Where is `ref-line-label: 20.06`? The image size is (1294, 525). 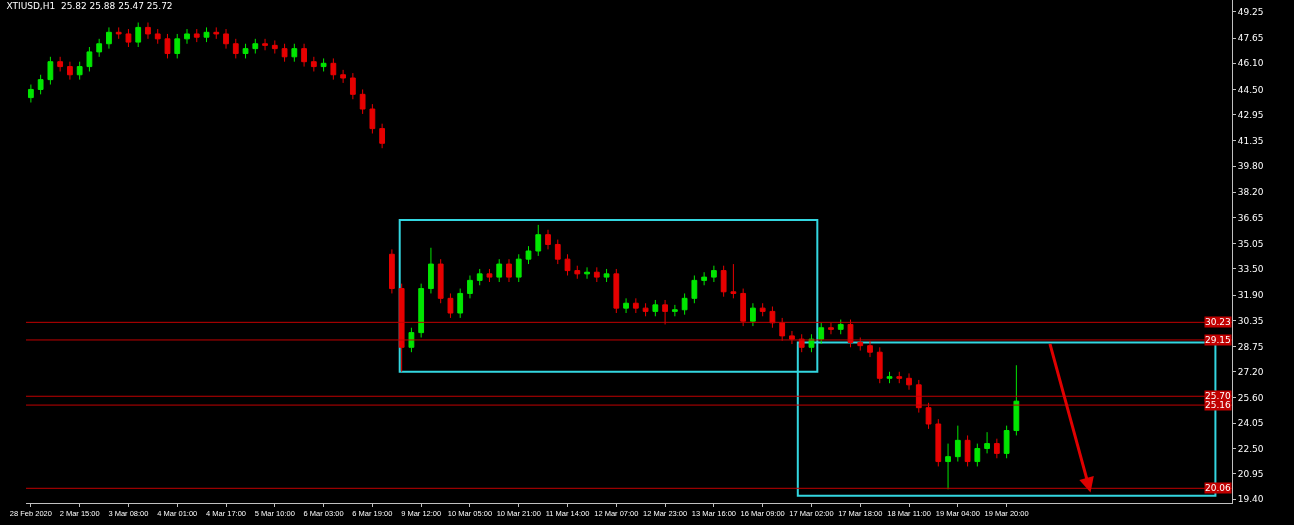 ref-line-label: 20.06 is located at coordinates (1218, 488).